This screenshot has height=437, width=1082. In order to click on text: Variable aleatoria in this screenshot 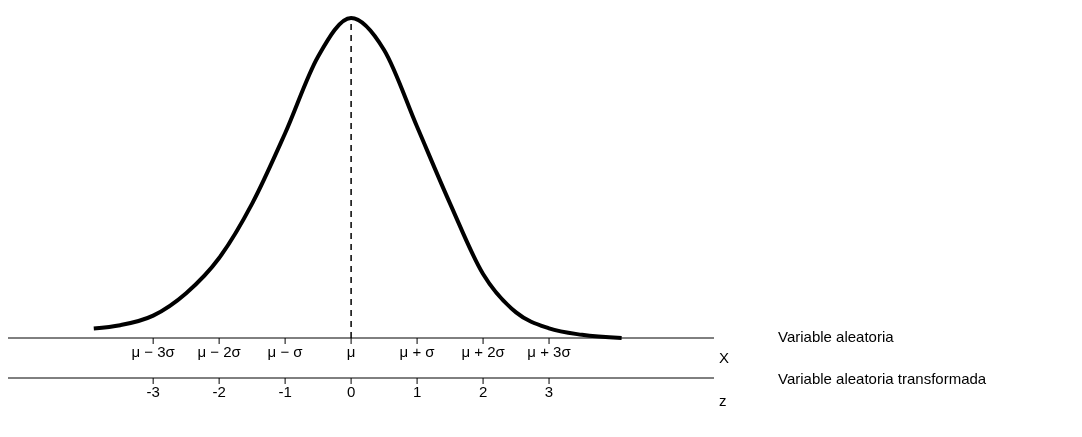, I will do `click(836, 336)`.